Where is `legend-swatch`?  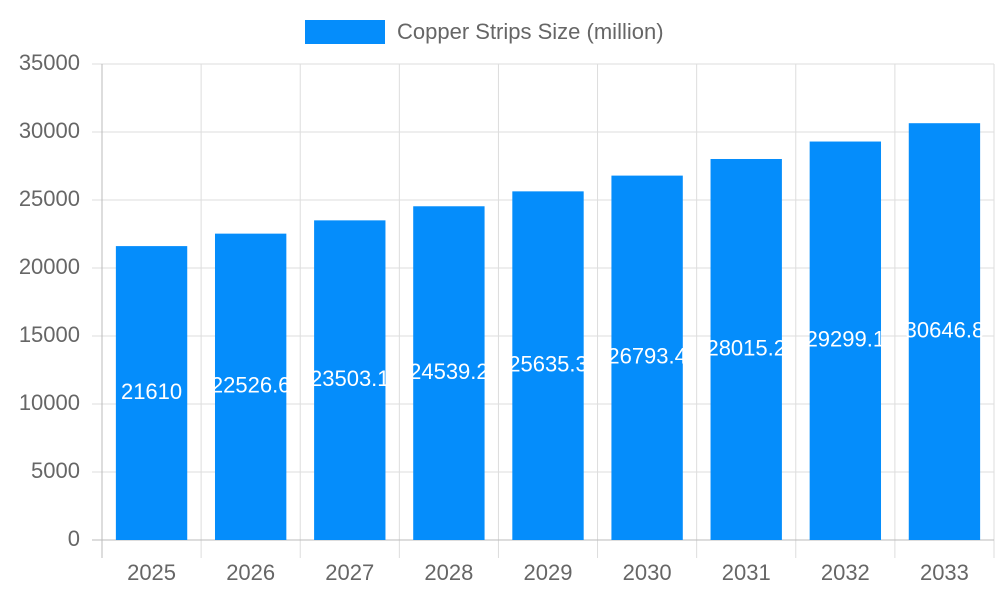 legend-swatch is located at coordinates (345, 32).